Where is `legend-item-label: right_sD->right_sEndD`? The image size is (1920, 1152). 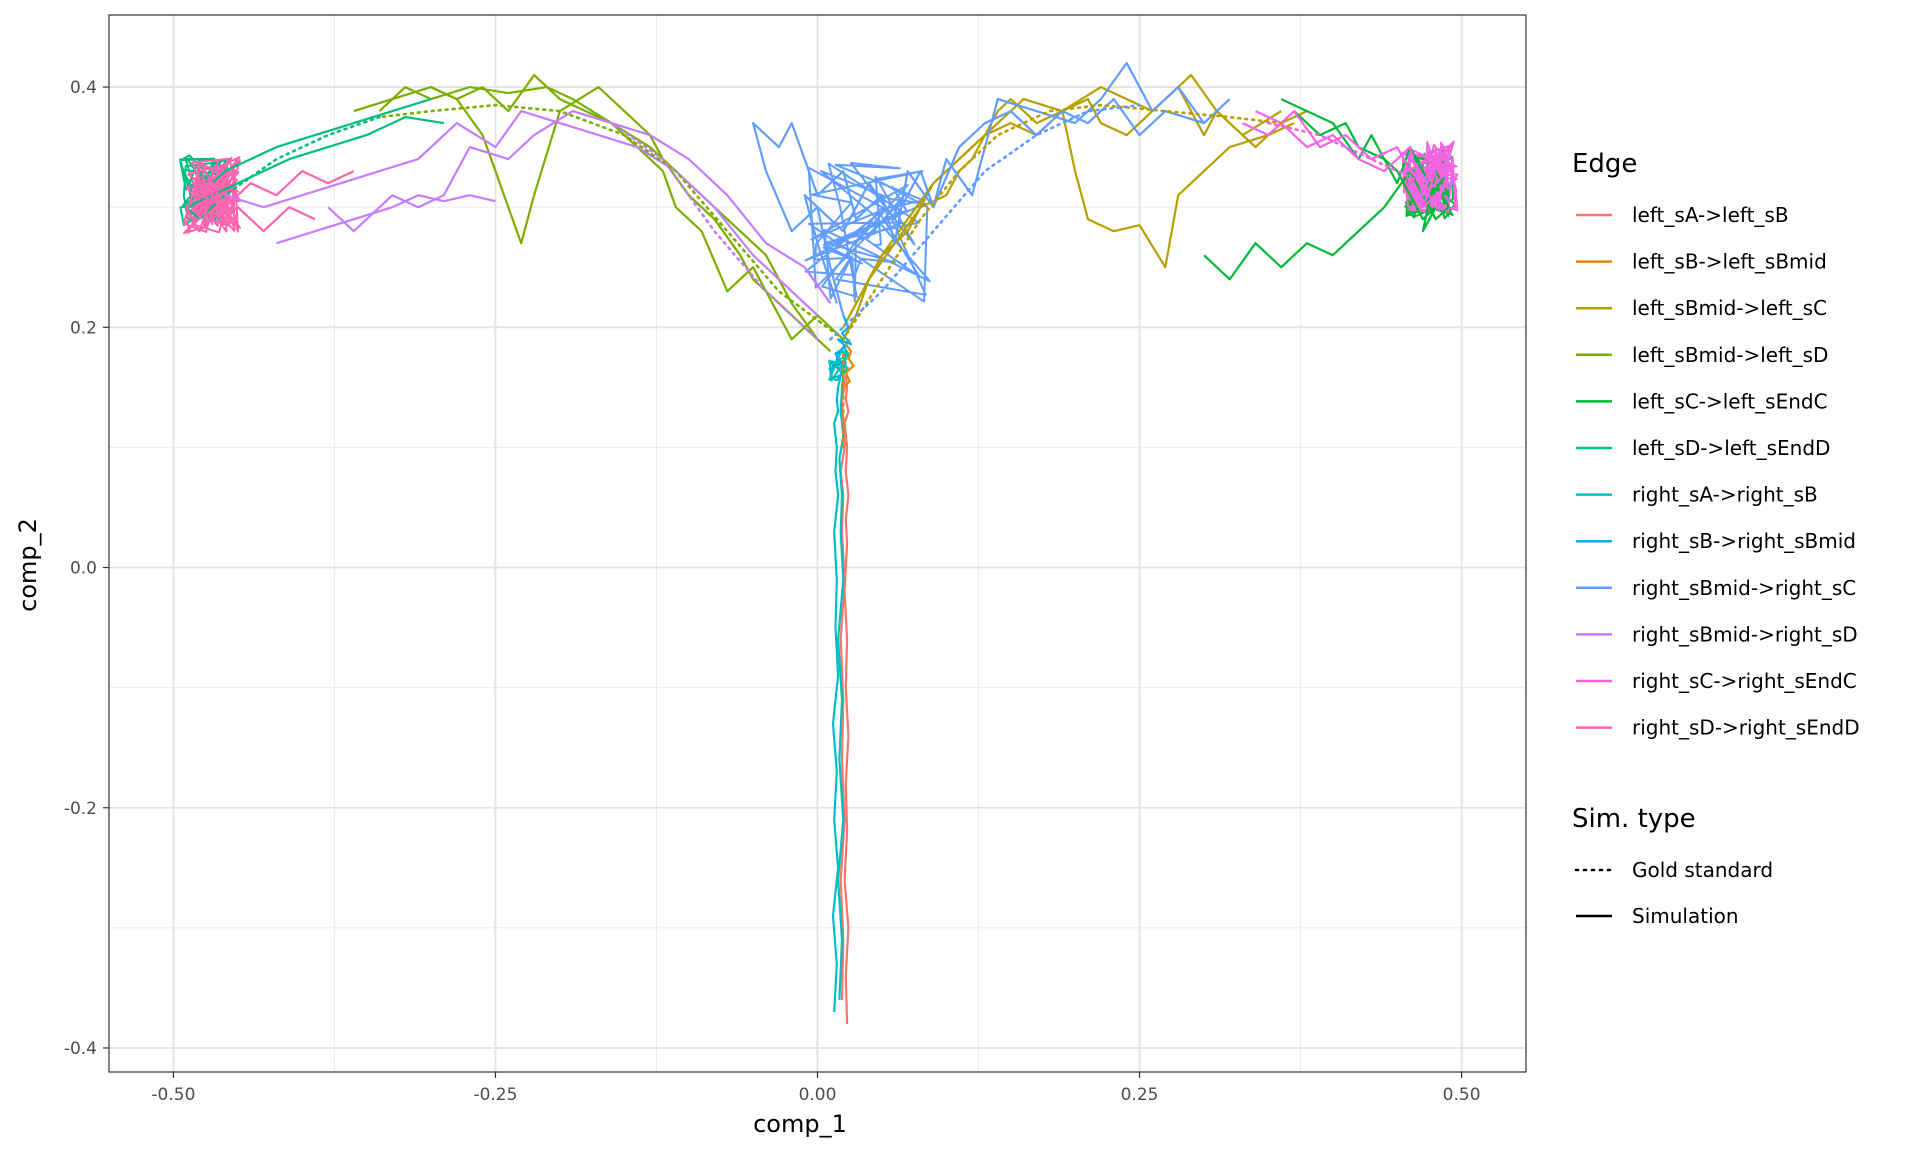 legend-item-label: right_sD->right_sEndD is located at coordinates (1746, 728).